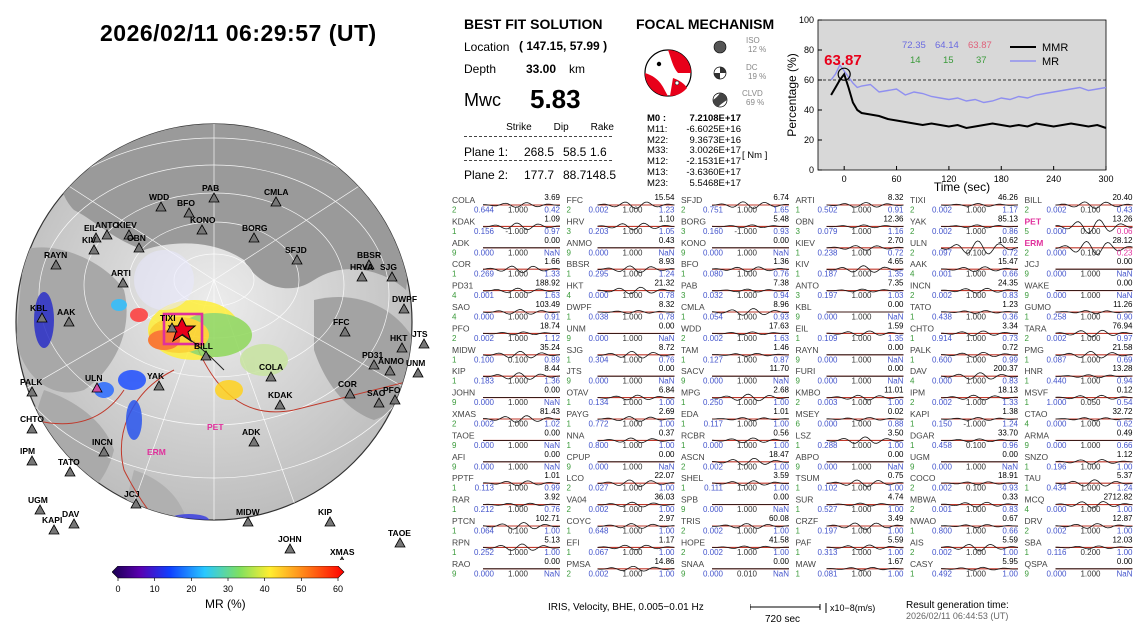 The width and height of the screenshot is (1136, 626). What do you see at coordinates (296, 250) in the screenshot?
I see `station-label: SFJD` at bounding box center [296, 250].